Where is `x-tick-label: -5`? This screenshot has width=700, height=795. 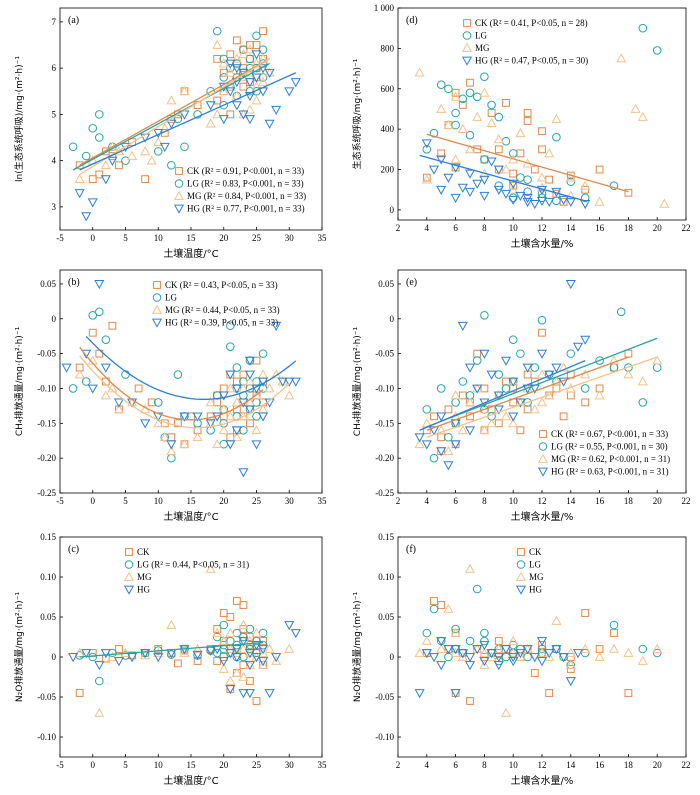
x-tick-label: -5 is located at coordinates (60, 765).